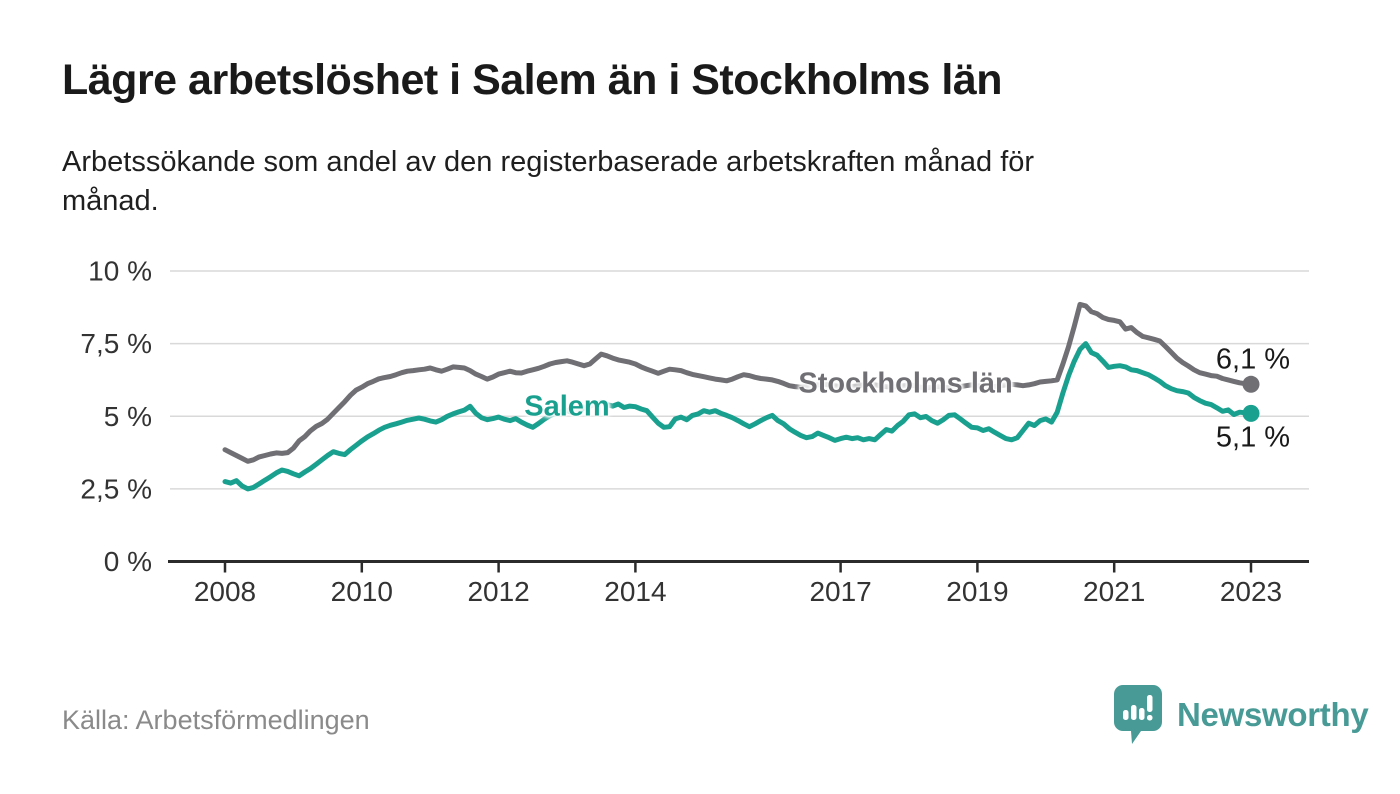 Image resolution: width=1400 pixels, height=794 pixels. I want to click on x-axis-tick-label: 2019, so click(977, 591).